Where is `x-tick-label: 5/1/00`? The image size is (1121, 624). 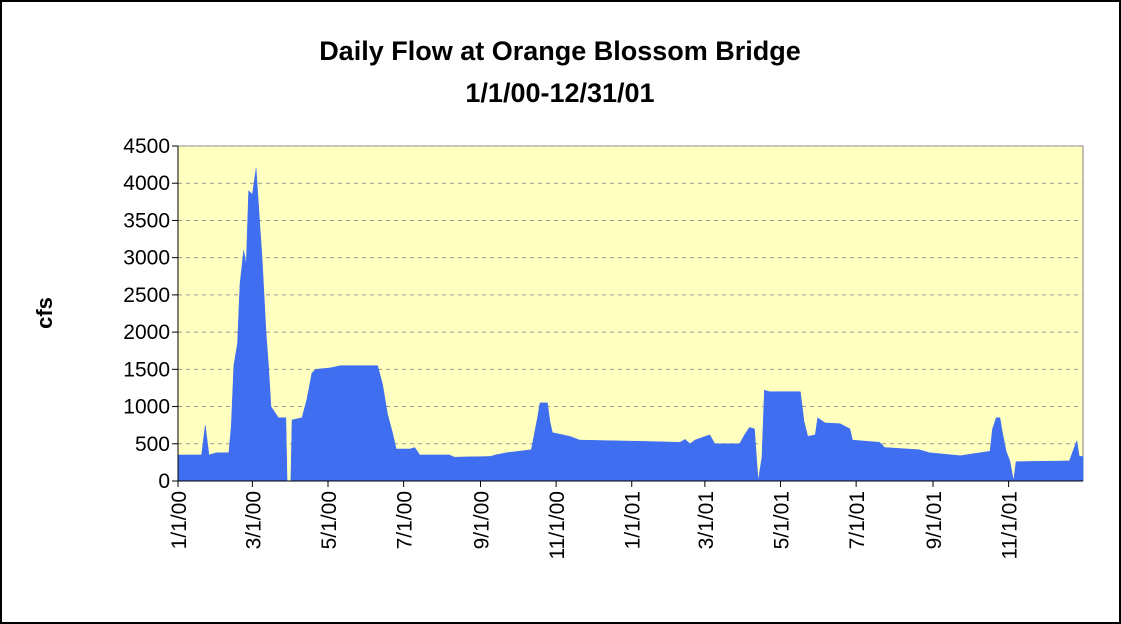 x-tick-label: 5/1/00 is located at coordinates (329, 520).